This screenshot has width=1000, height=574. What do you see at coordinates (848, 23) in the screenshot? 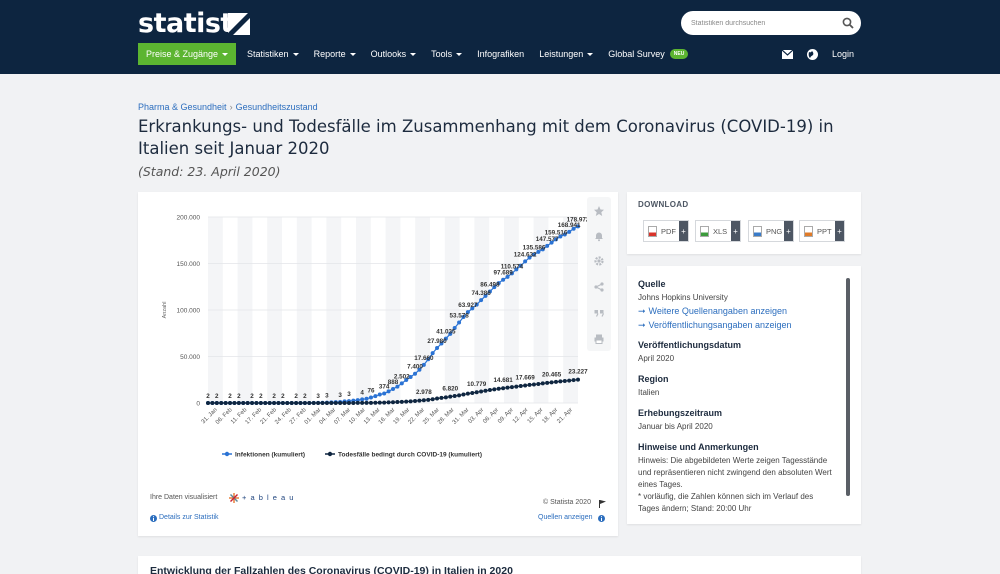
I see `search-icon` at bounding box center [848, 23].